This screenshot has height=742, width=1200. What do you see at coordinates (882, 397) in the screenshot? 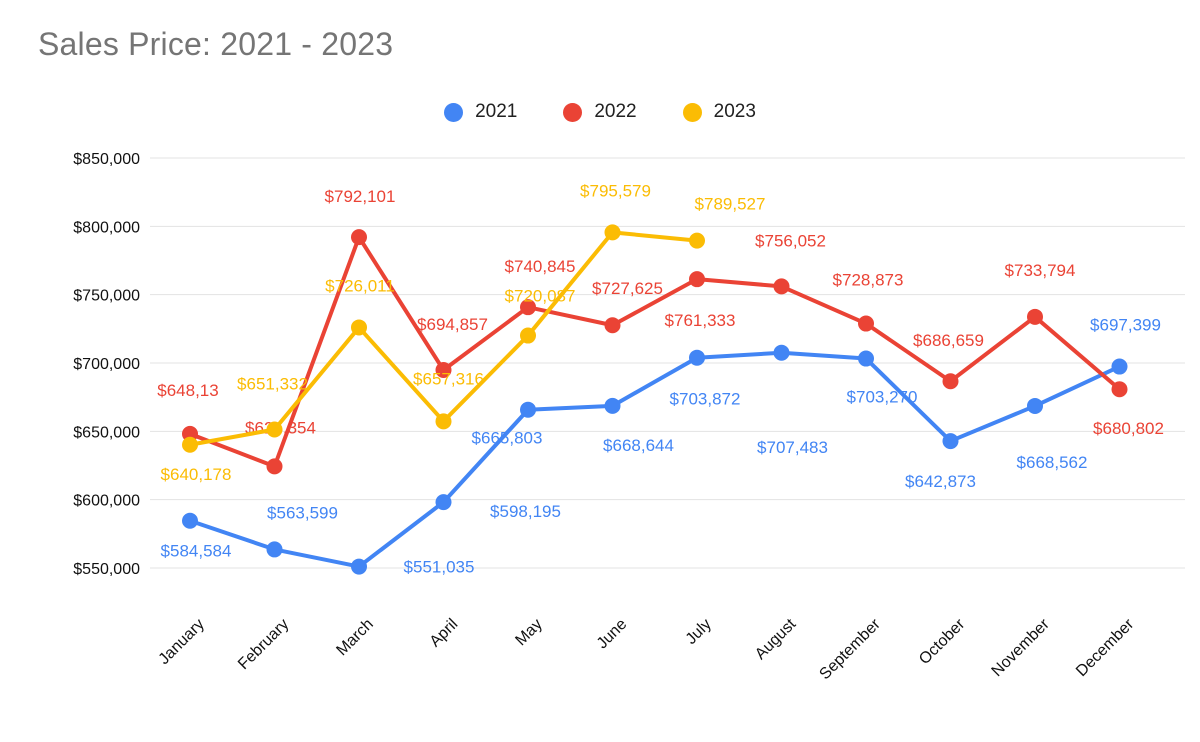
I see `value-label-2021: $703,270` at bounding box center [882, 397].